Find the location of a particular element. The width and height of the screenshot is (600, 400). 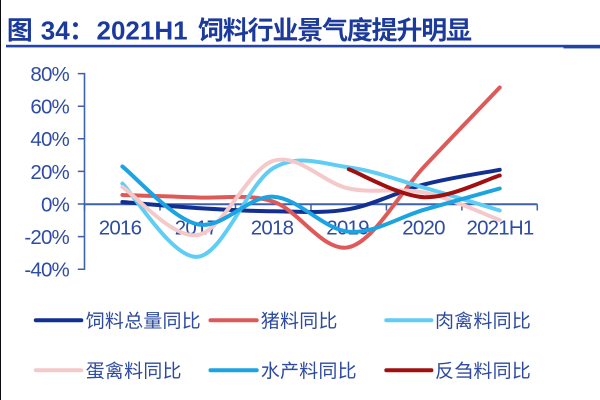

svg-text: 34 is located at coordinates (55, 30).